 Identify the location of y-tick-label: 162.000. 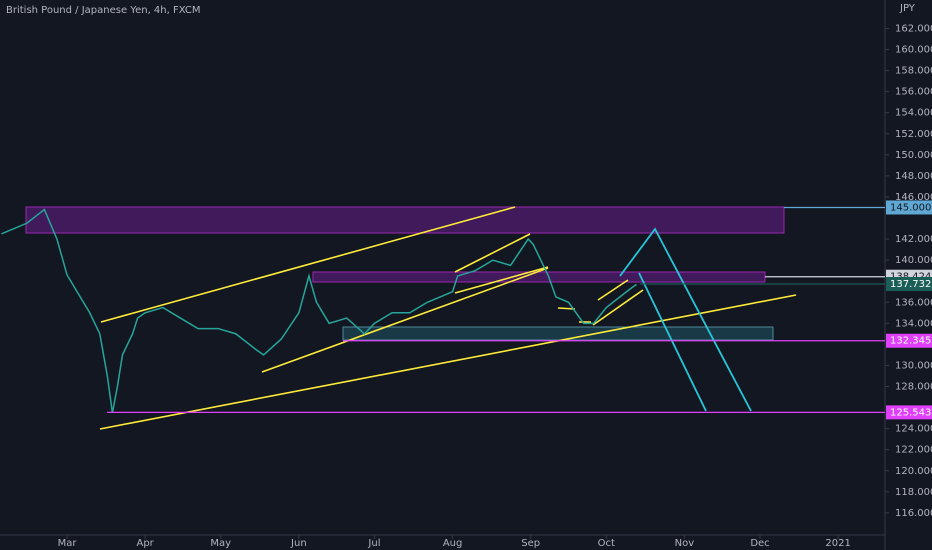
(913, 28).